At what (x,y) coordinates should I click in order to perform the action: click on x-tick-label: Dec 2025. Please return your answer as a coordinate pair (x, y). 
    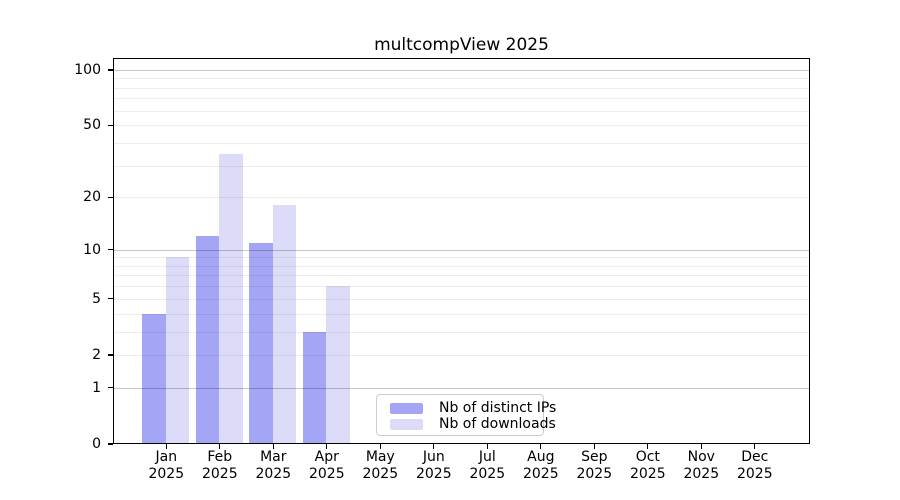
    Looking at the image, I should click on (755, 466).